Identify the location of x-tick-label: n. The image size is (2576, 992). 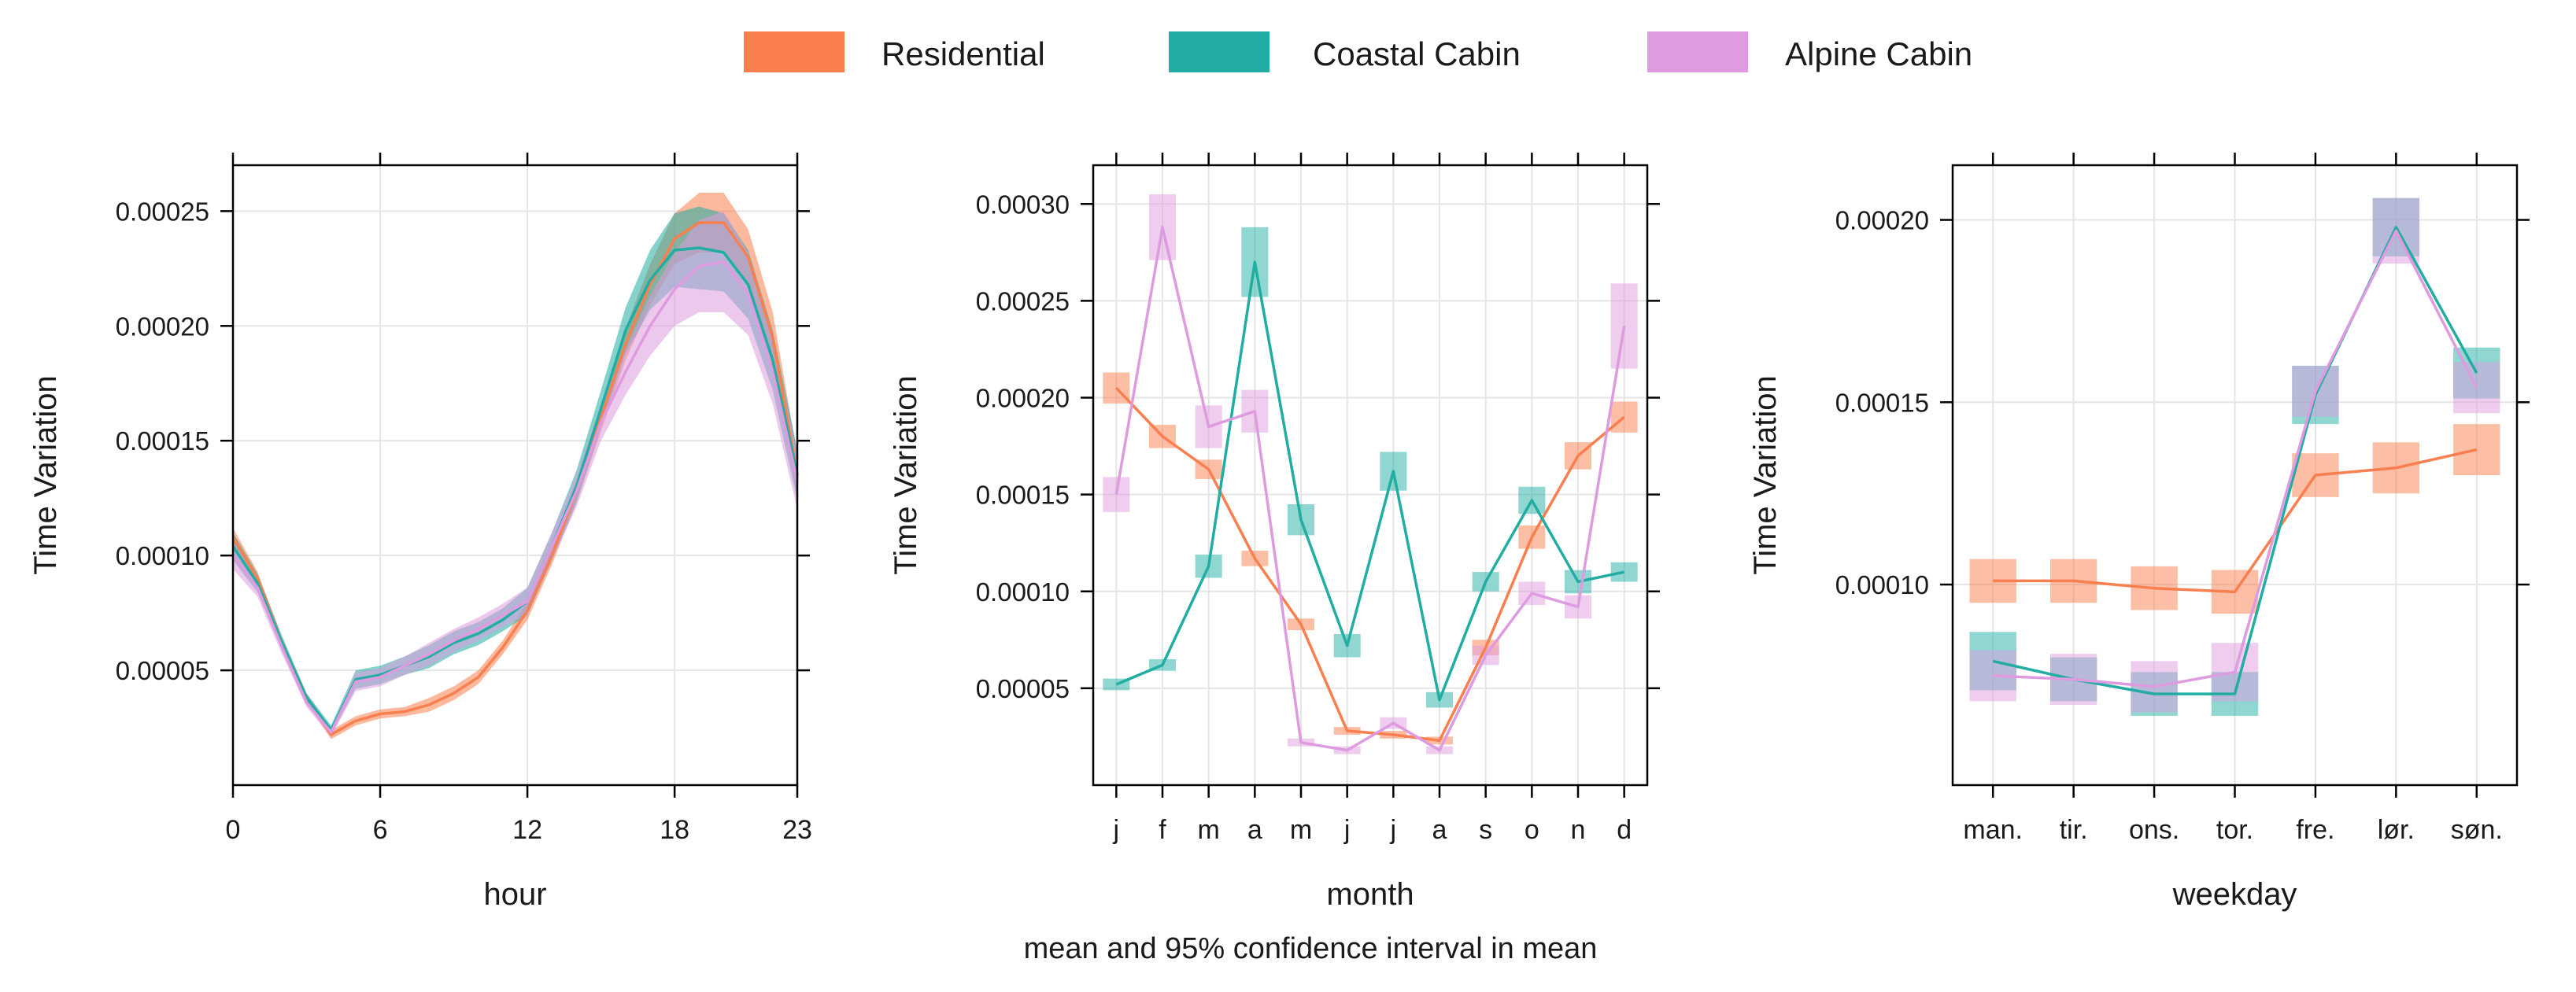
(1578, 830).